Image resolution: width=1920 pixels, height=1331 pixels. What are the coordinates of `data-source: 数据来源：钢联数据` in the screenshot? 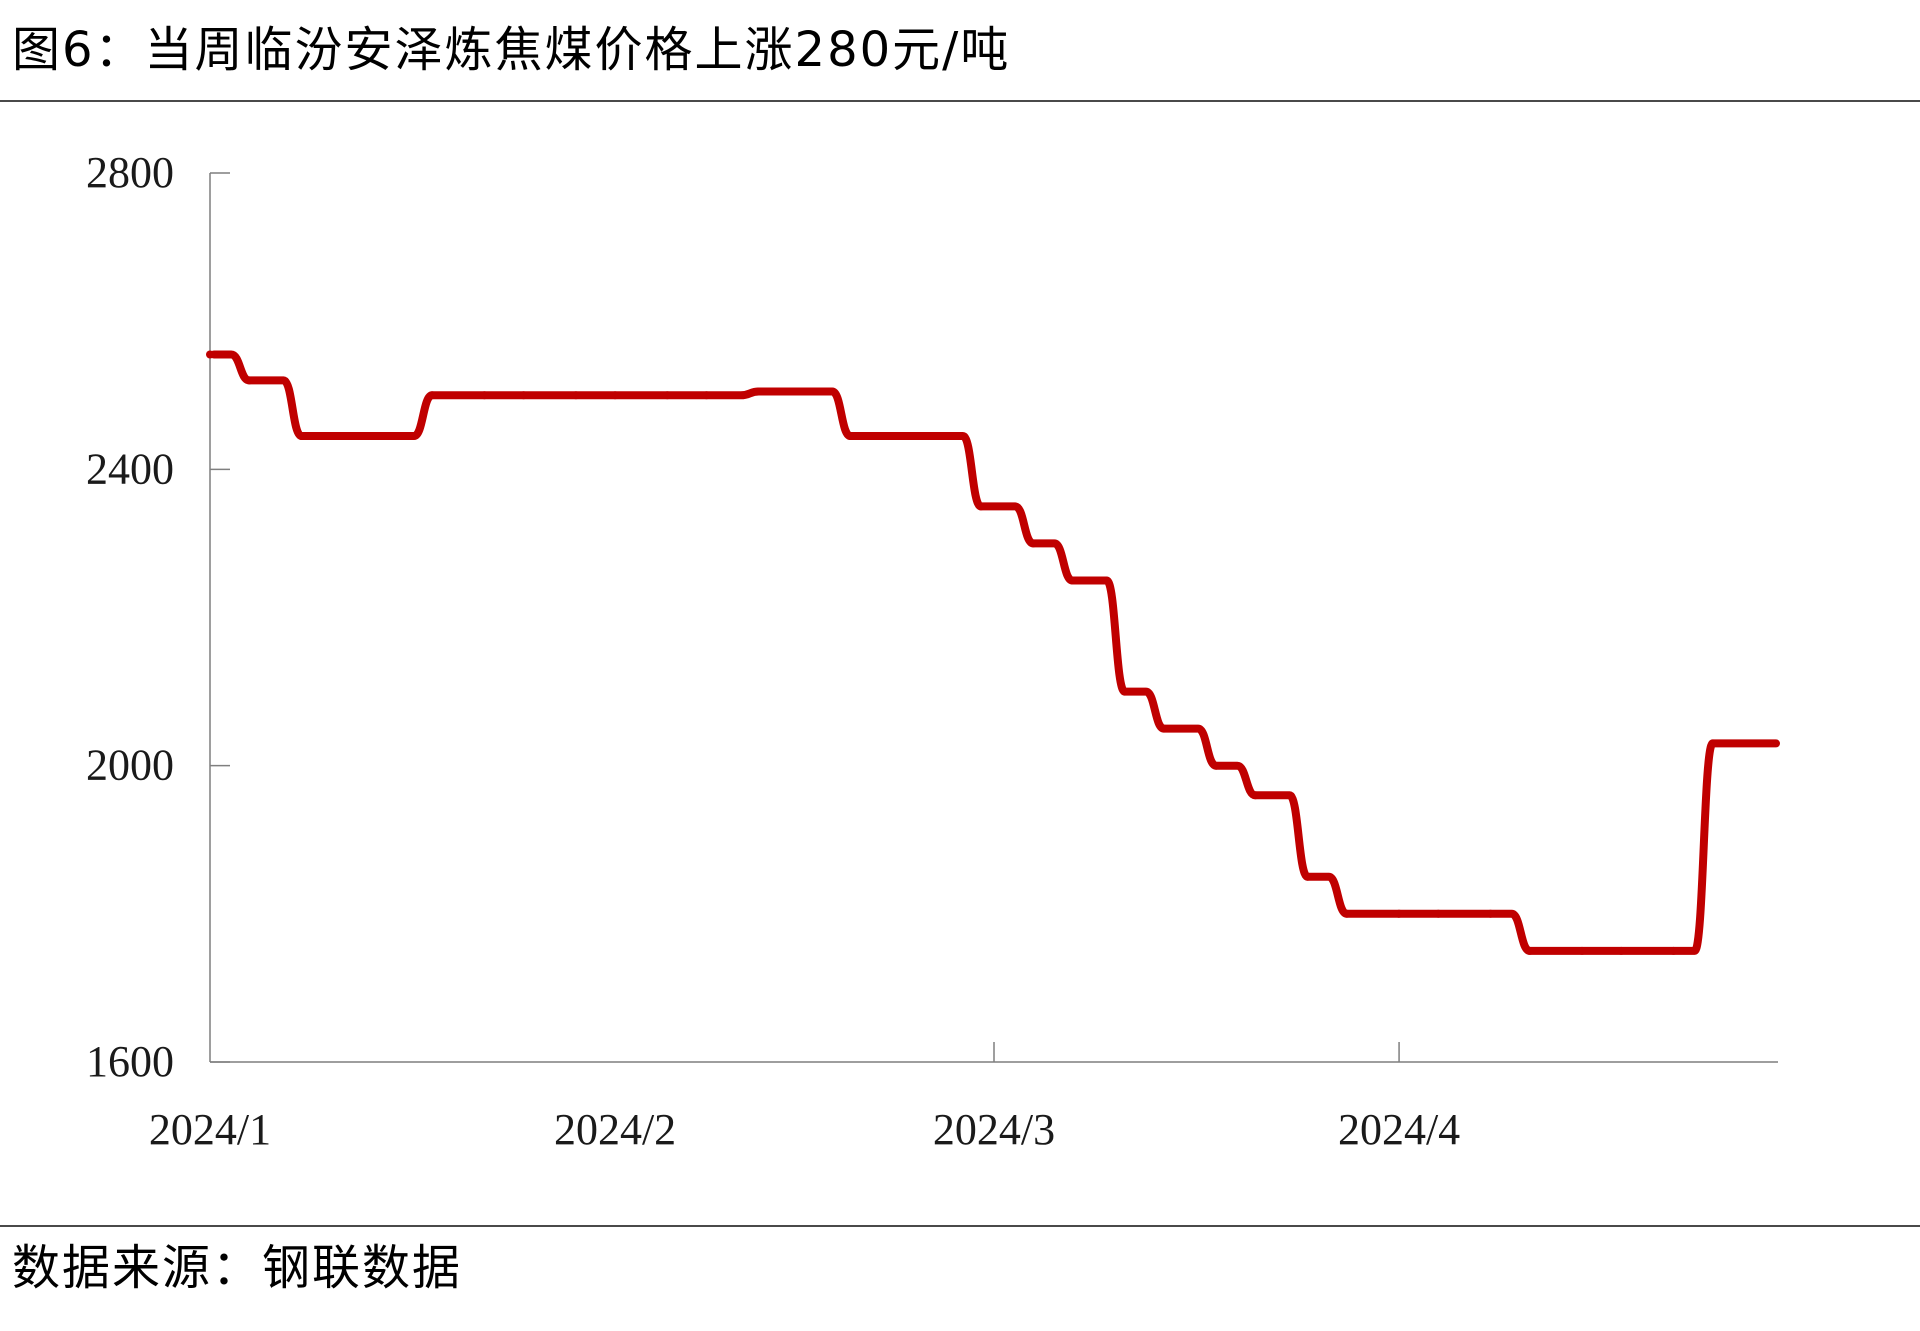 It's located at (237, 1268).